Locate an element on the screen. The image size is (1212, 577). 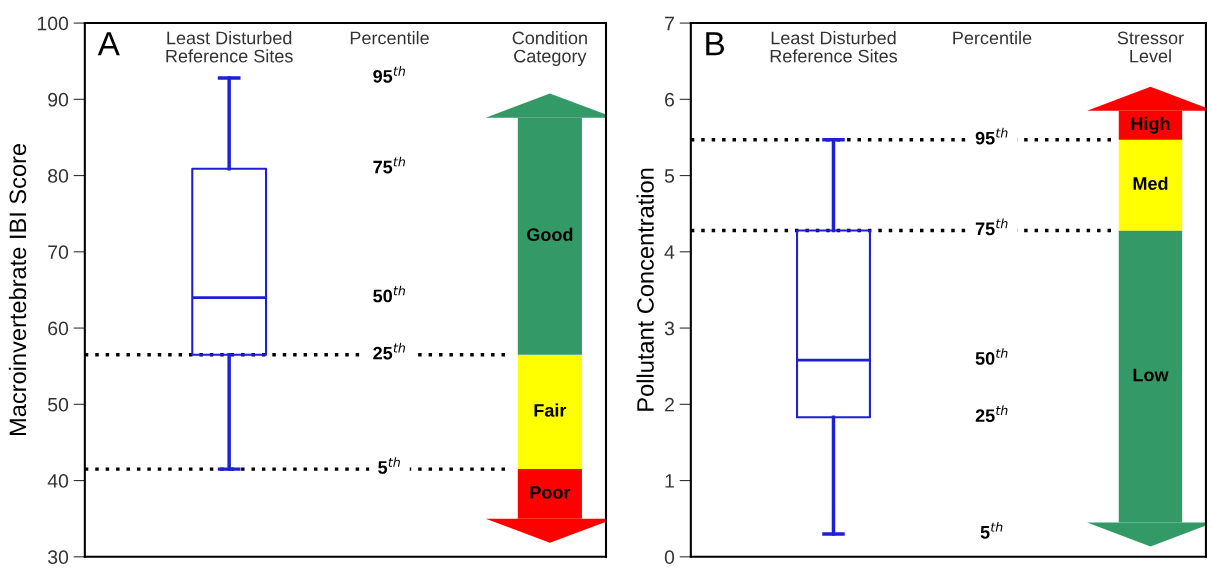
y-tick-label: 2 is located at coordinates (669, 404).